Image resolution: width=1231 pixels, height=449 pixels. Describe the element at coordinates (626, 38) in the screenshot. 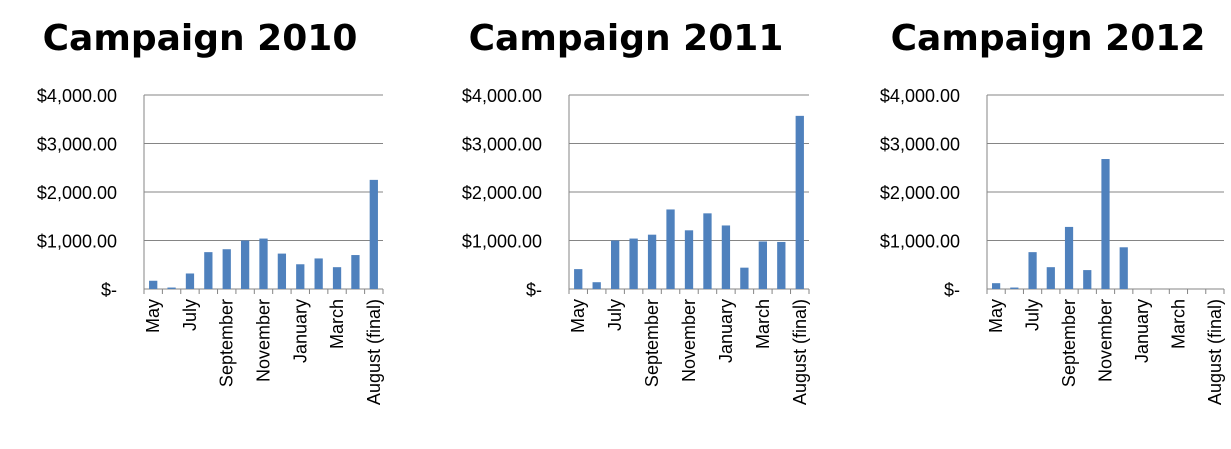

I see `chart-title: Campaign 2011` at that location.